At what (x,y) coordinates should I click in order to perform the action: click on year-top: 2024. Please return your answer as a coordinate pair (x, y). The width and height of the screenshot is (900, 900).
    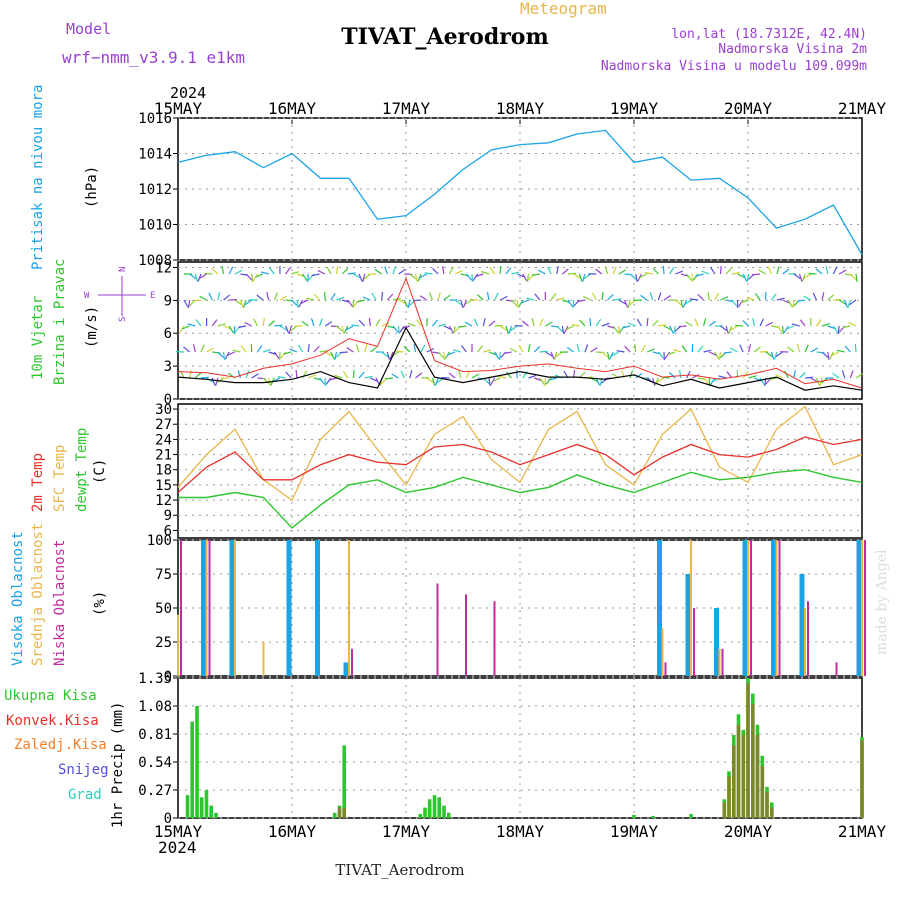
    Looking at the image, I should click on (188, 93).